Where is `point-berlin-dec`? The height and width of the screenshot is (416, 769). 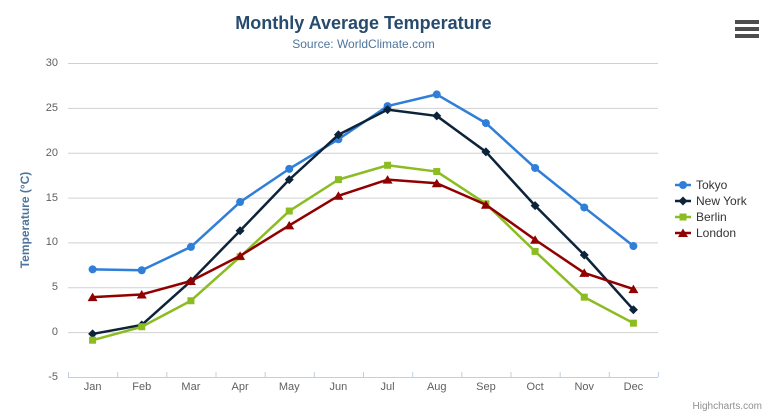 point-berlin-dec is located at coordinates (633, 323).